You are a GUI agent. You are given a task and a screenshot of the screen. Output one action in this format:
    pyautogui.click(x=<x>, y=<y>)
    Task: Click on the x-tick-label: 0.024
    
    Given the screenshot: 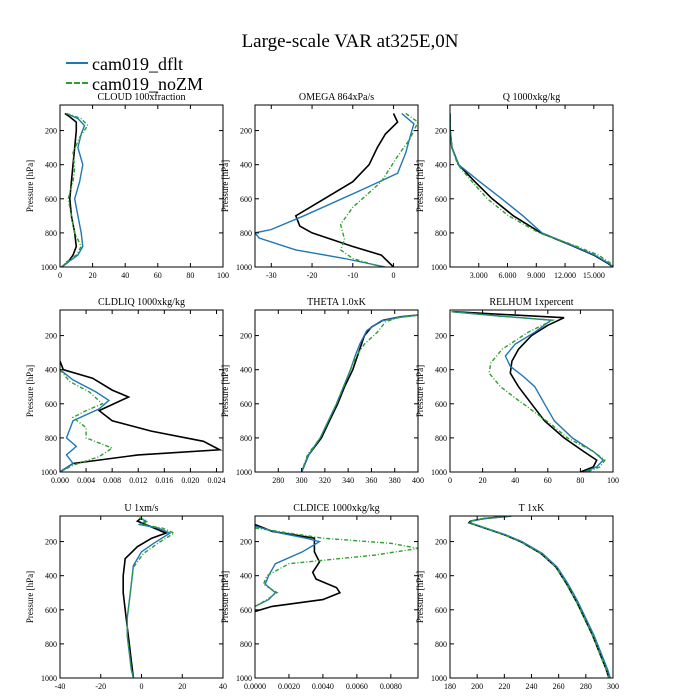 What is the action you would take?
    pyautogui.click(x=216, y=480)
    